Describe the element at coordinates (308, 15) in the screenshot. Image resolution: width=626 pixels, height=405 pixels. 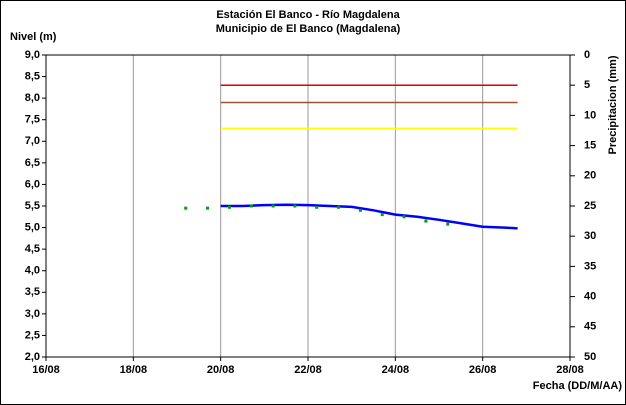
I see `chart-title: Estación El Banco - Río Magdalena` at that location.